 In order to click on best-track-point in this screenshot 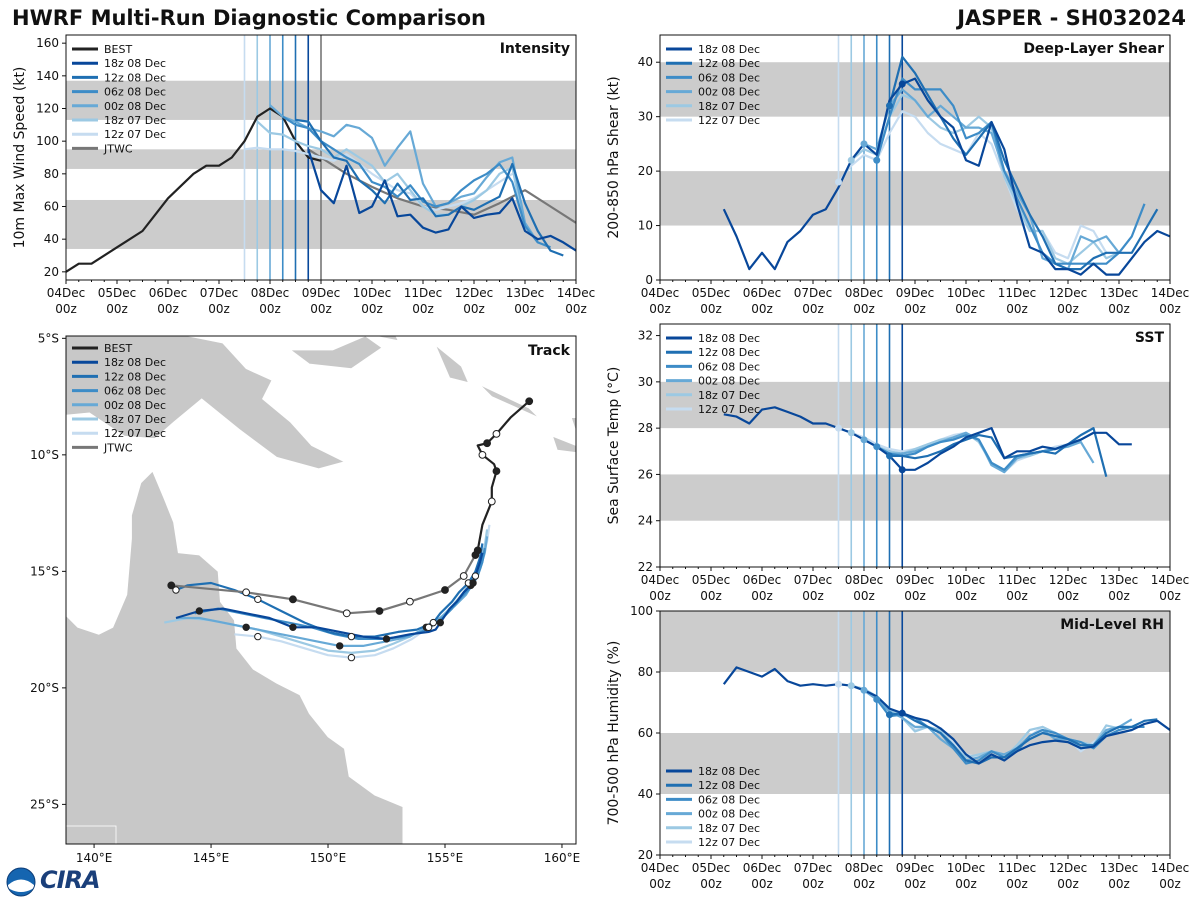, I will do `click(496, 433)`.